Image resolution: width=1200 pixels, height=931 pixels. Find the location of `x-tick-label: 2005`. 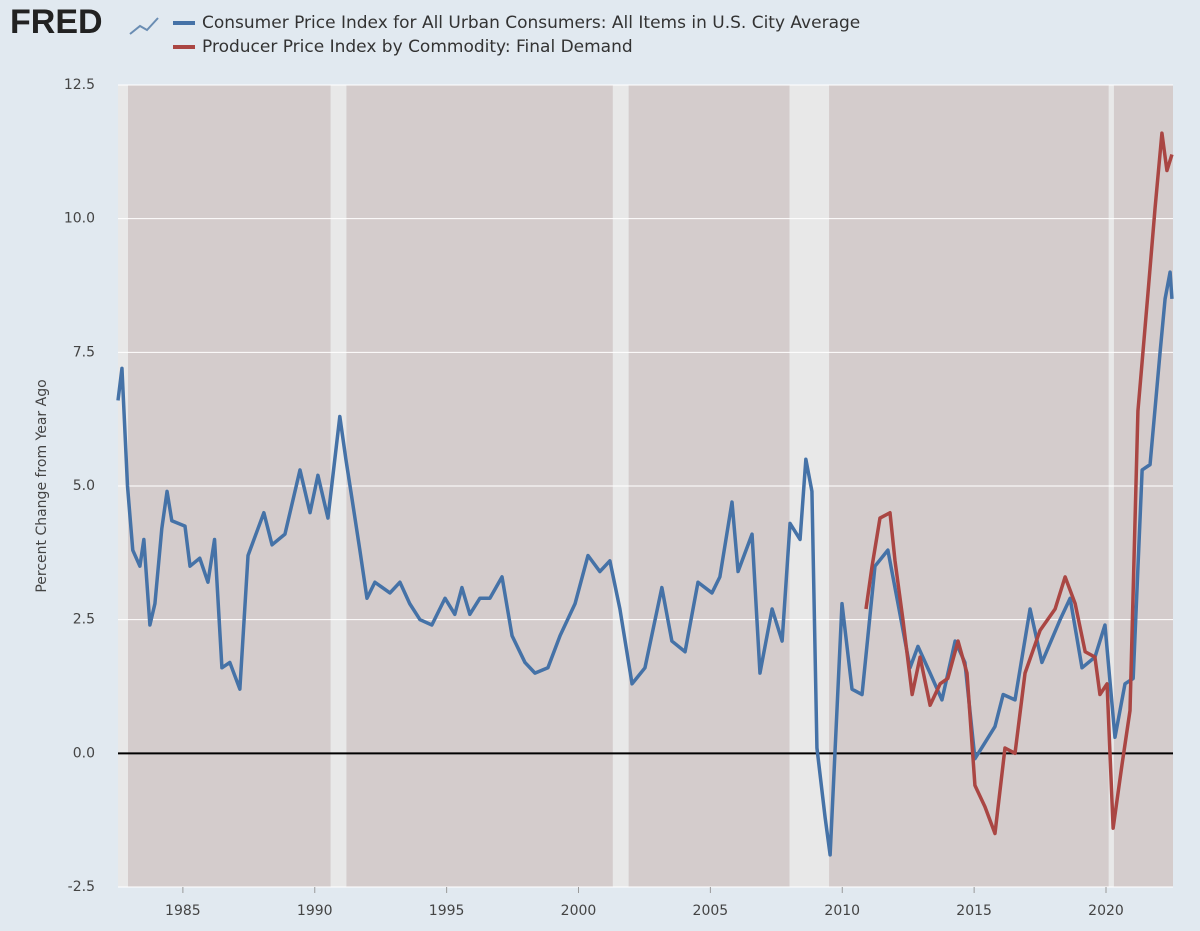

x-tick-label: 2005 is located at coordinates (711, 911).